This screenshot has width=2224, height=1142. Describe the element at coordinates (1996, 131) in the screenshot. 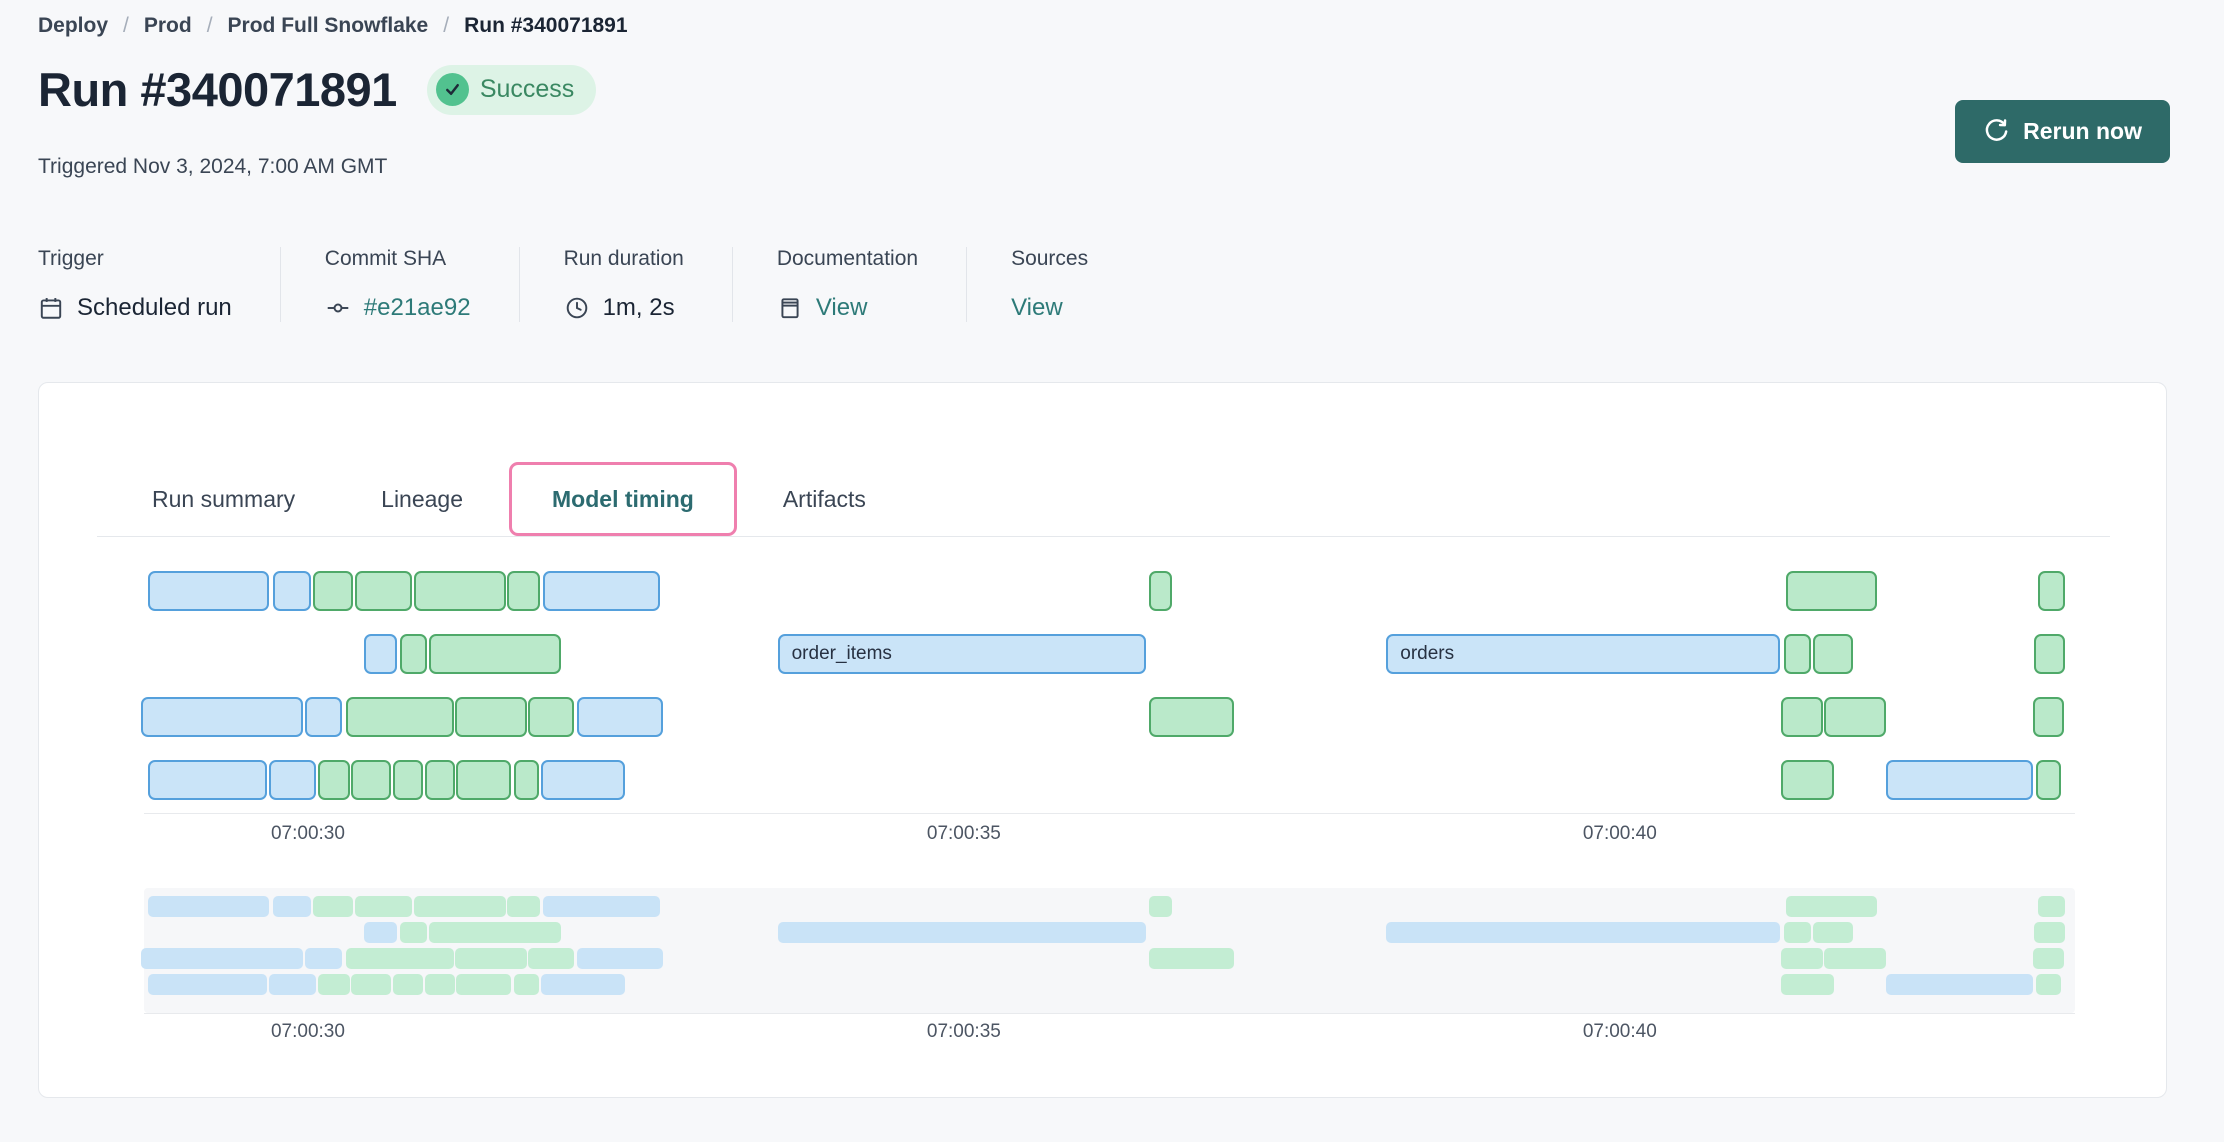

I see `refresh-icon` at that location.